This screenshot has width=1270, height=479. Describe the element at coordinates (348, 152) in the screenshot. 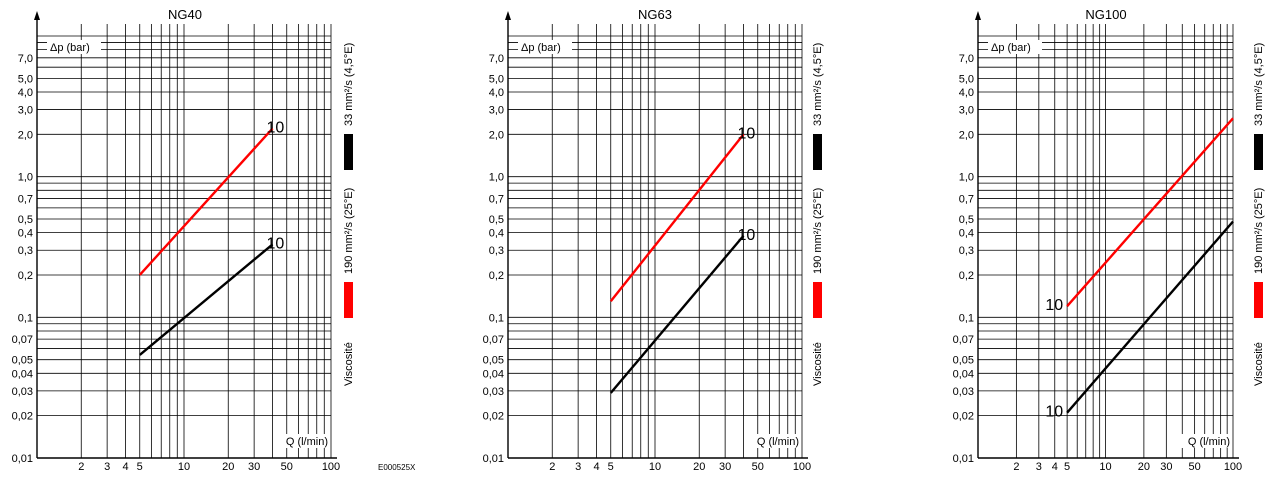

I see `legend-swatch-black` at that location.